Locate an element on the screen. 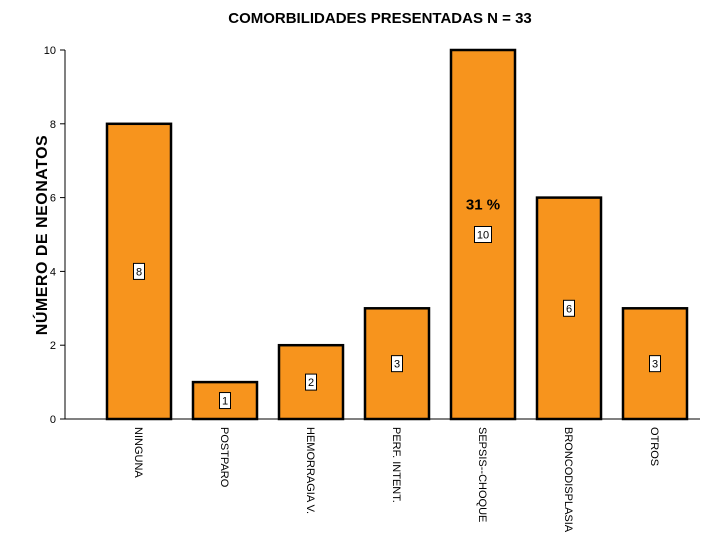 The image size is (718, 539). data-label: 2 is located at coordinates (311, 383).